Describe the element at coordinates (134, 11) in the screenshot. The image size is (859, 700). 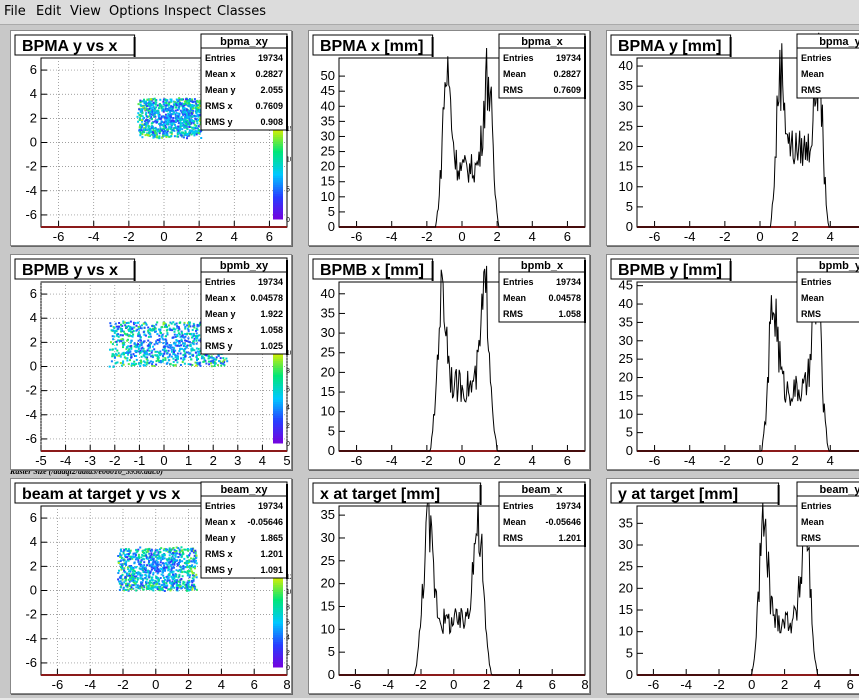
I see `menu-options: Options` at that location.